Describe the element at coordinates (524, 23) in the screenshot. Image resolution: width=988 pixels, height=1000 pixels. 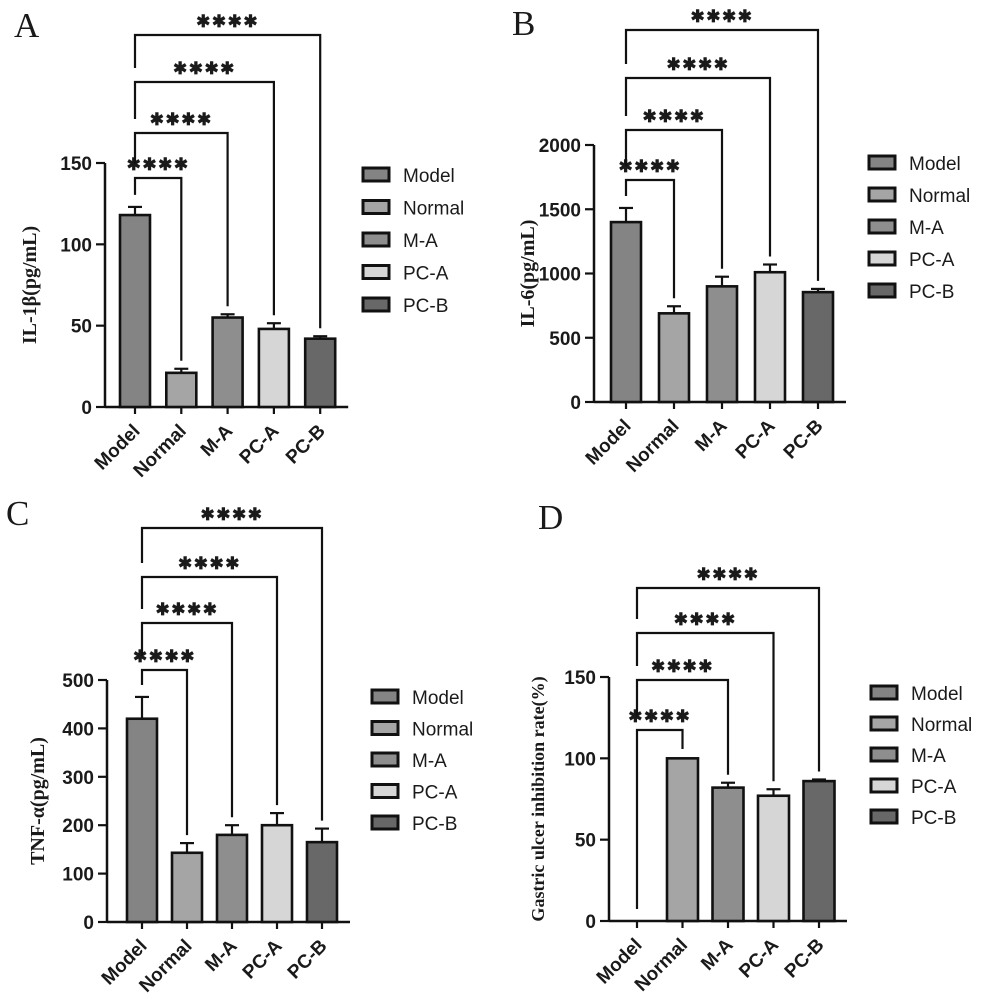
I see `panel-letter-b: B` at that location.